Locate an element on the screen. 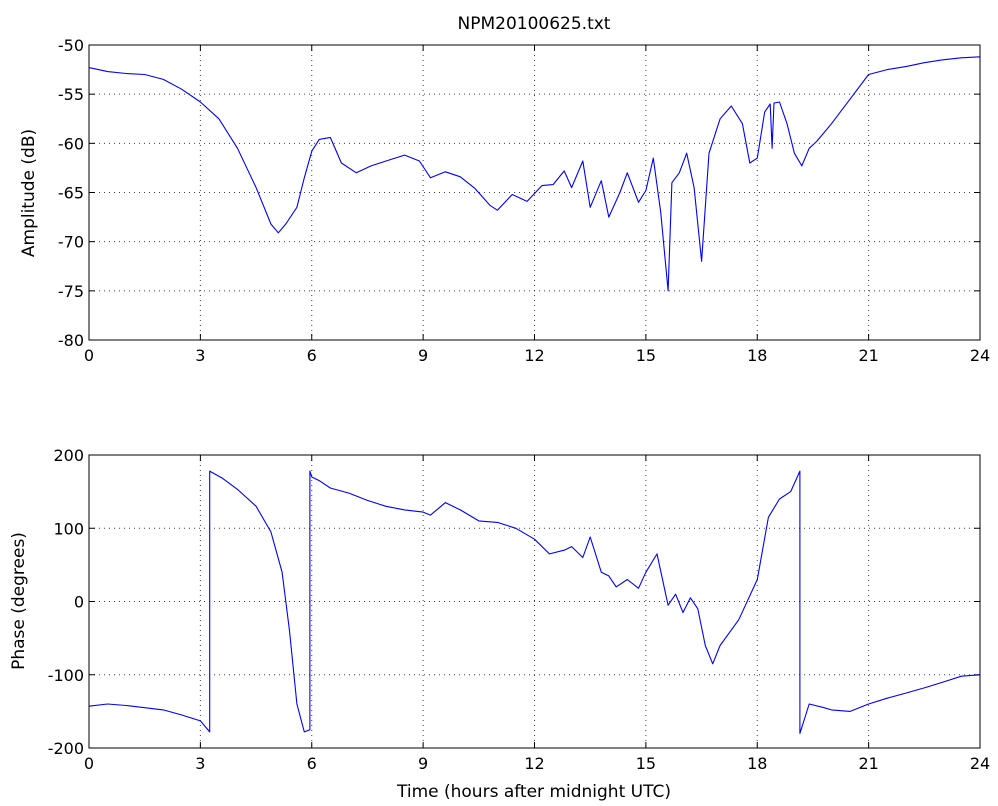 The width and height of the screenshot is (998, 806). phase-x-tick-label: 0 is located at coordinates (89, 763).